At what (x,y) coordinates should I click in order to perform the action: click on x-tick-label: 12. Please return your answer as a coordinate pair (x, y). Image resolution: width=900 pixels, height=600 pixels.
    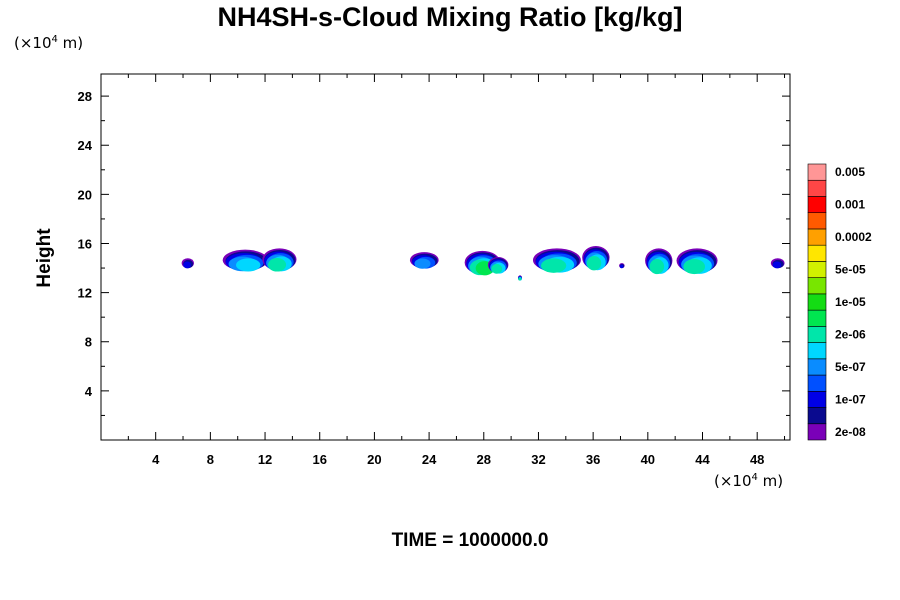
    Looking at the image, I should click on (265, 459).